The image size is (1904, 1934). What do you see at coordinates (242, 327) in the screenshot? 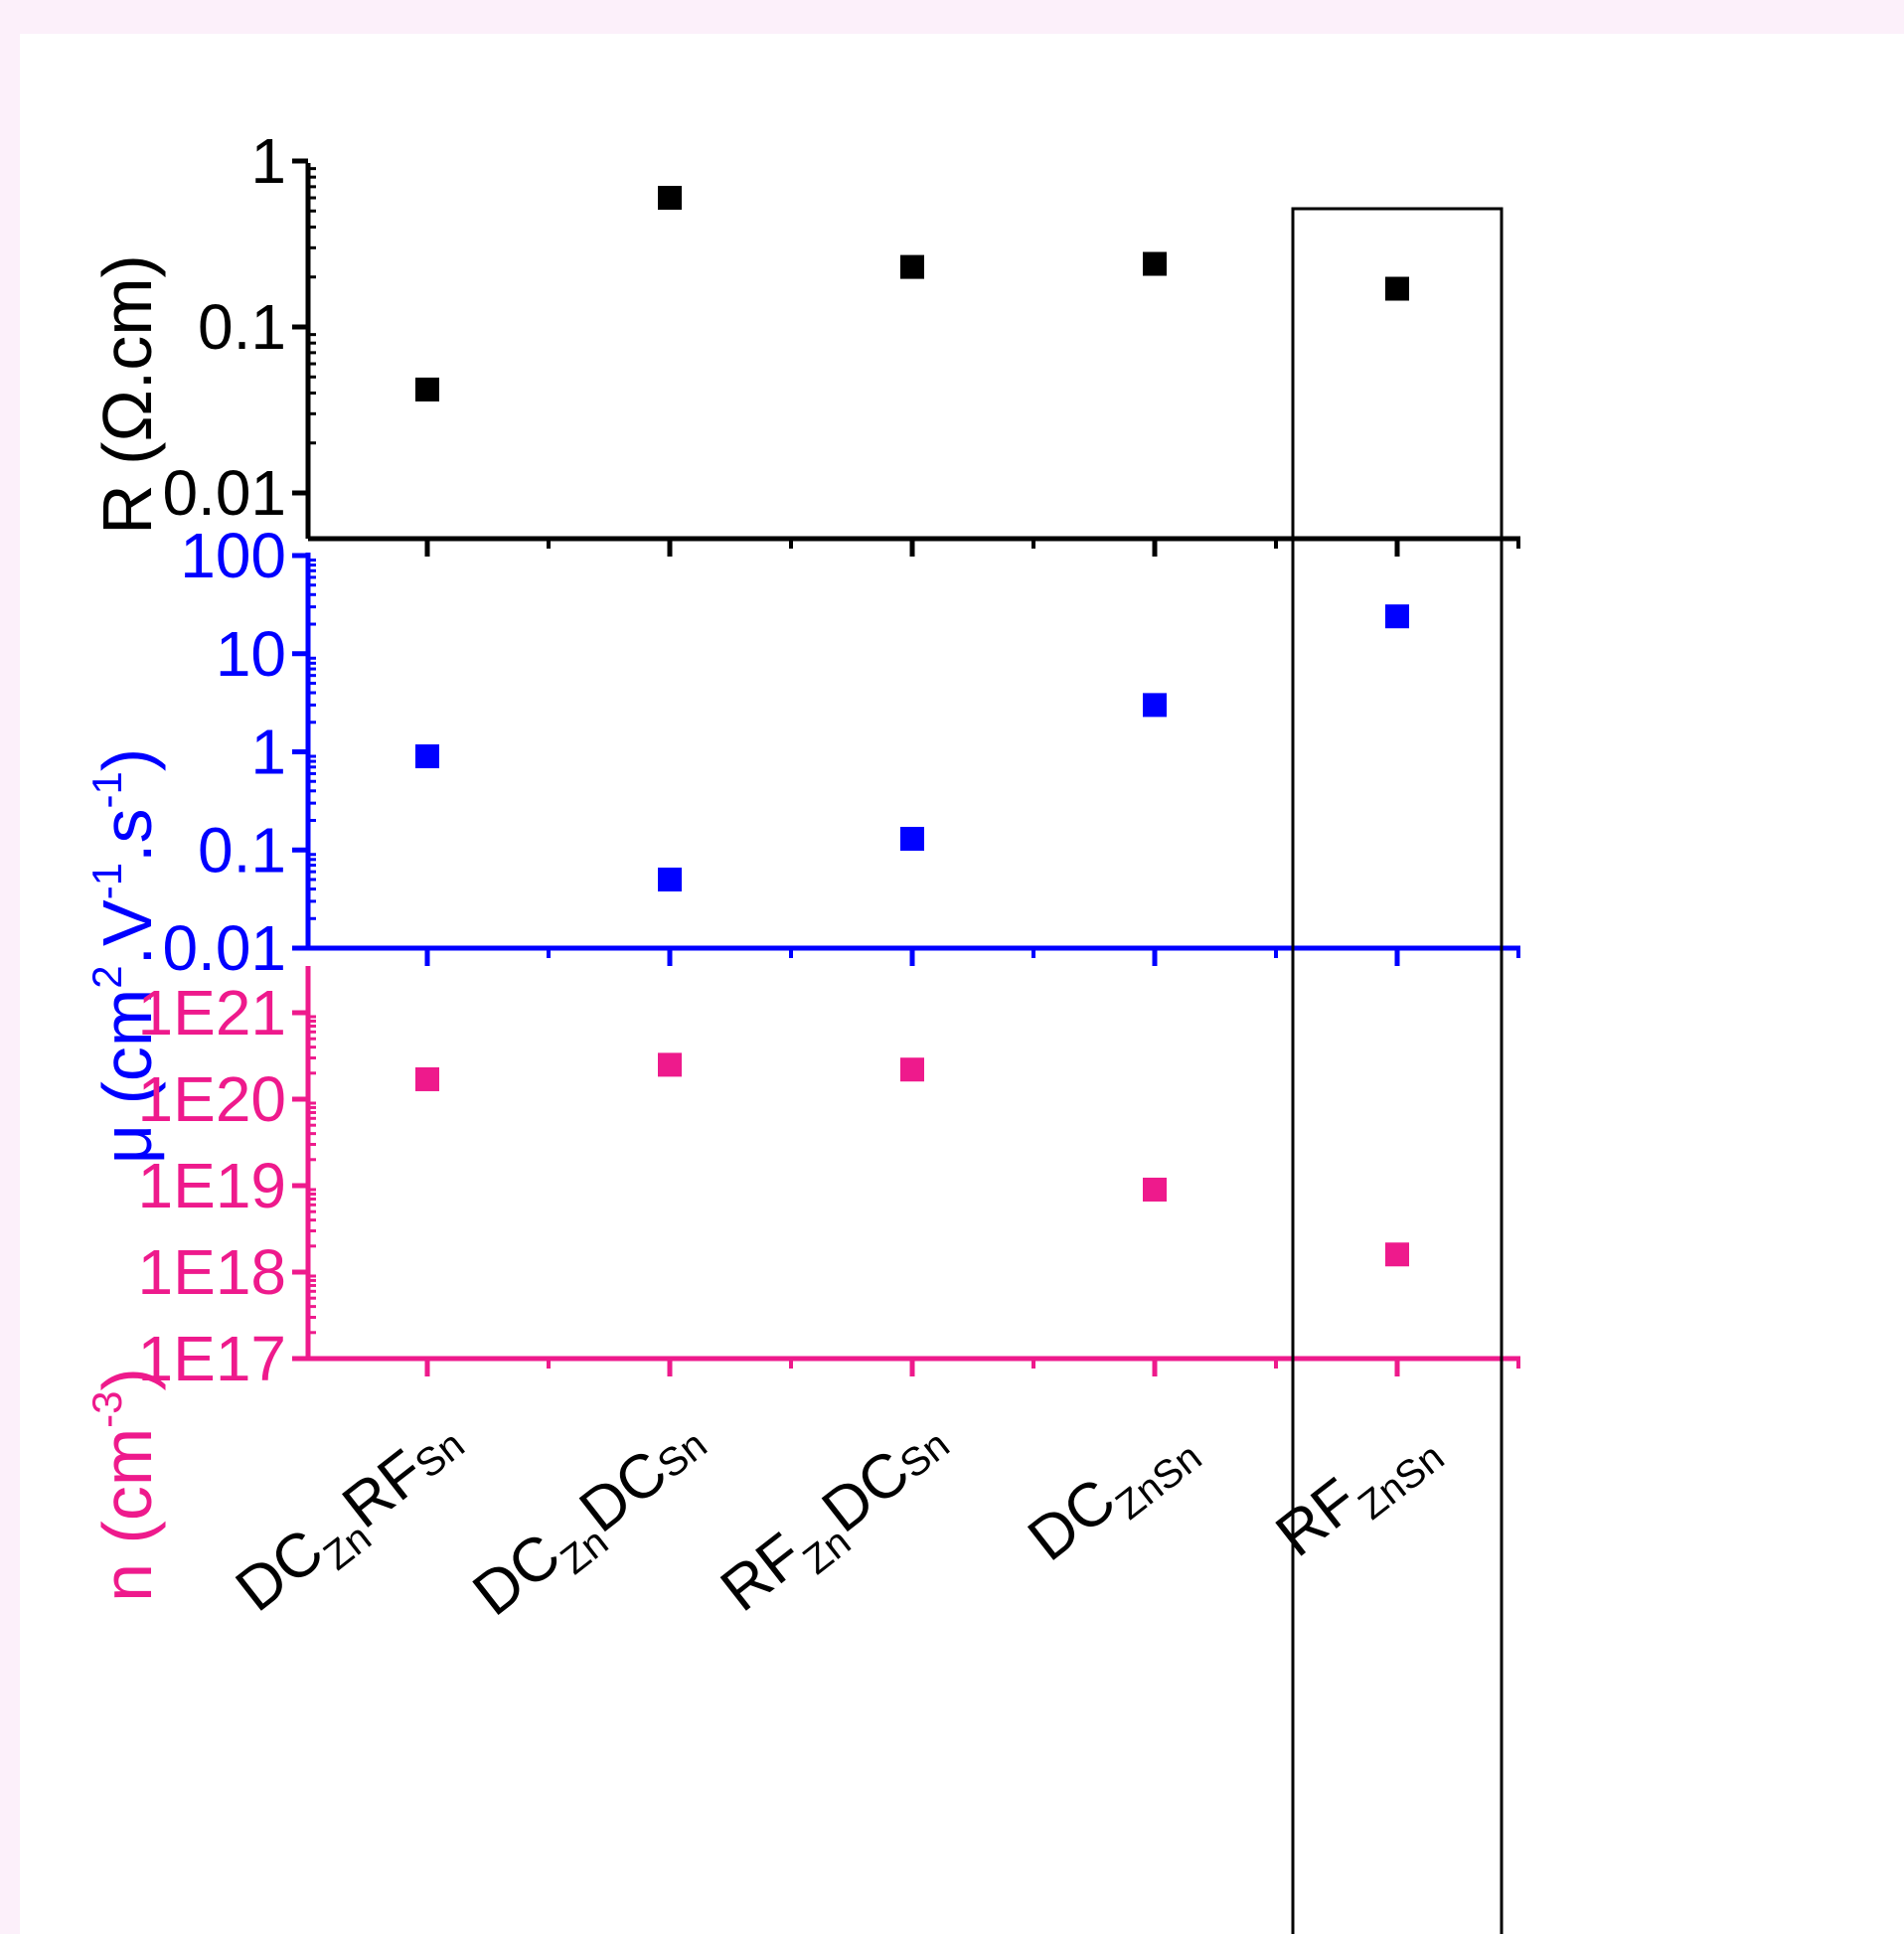
I see `resistivity-tick-label: 0.1` at bounding box center [242, 327].